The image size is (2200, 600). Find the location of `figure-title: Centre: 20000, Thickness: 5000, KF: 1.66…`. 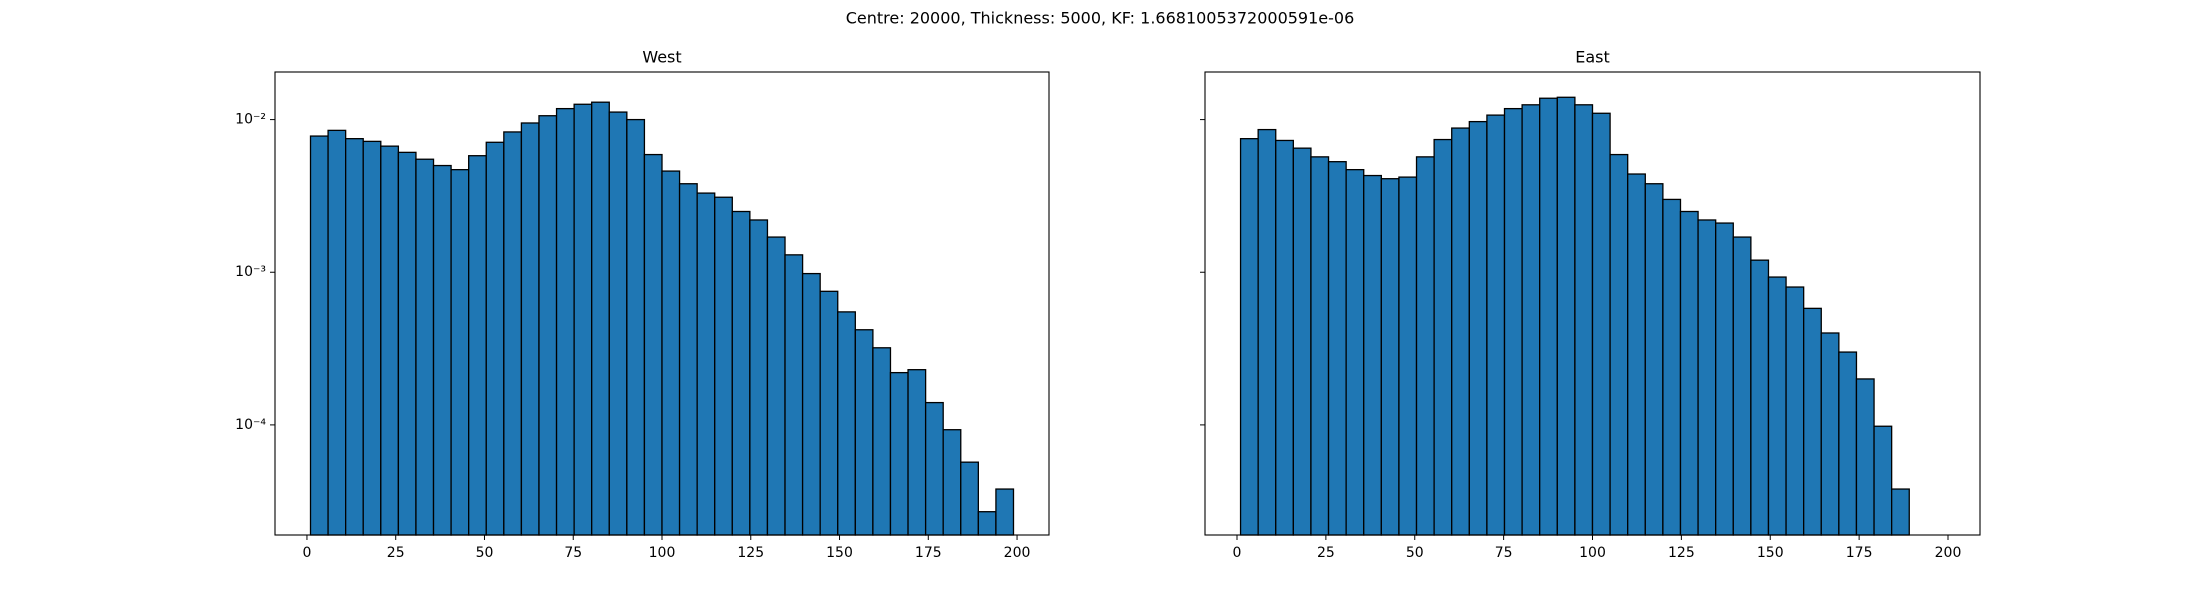

figure-title: Centre: 20000, Thickness: 5000, KF: 1.66… is located at coordinates (1100, 18).